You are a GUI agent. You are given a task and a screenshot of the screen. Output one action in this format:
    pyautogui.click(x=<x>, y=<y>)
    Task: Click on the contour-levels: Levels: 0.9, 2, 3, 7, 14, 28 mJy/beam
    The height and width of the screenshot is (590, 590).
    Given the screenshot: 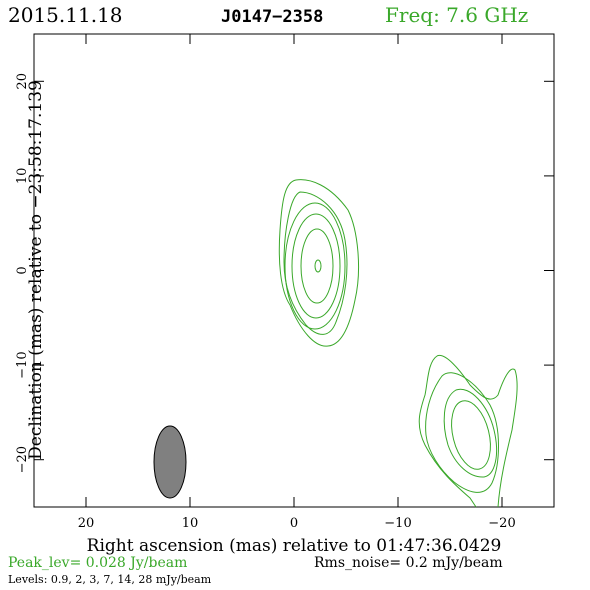 What is the action you would take?
    pyautogui.click(x=110, y=579)
    